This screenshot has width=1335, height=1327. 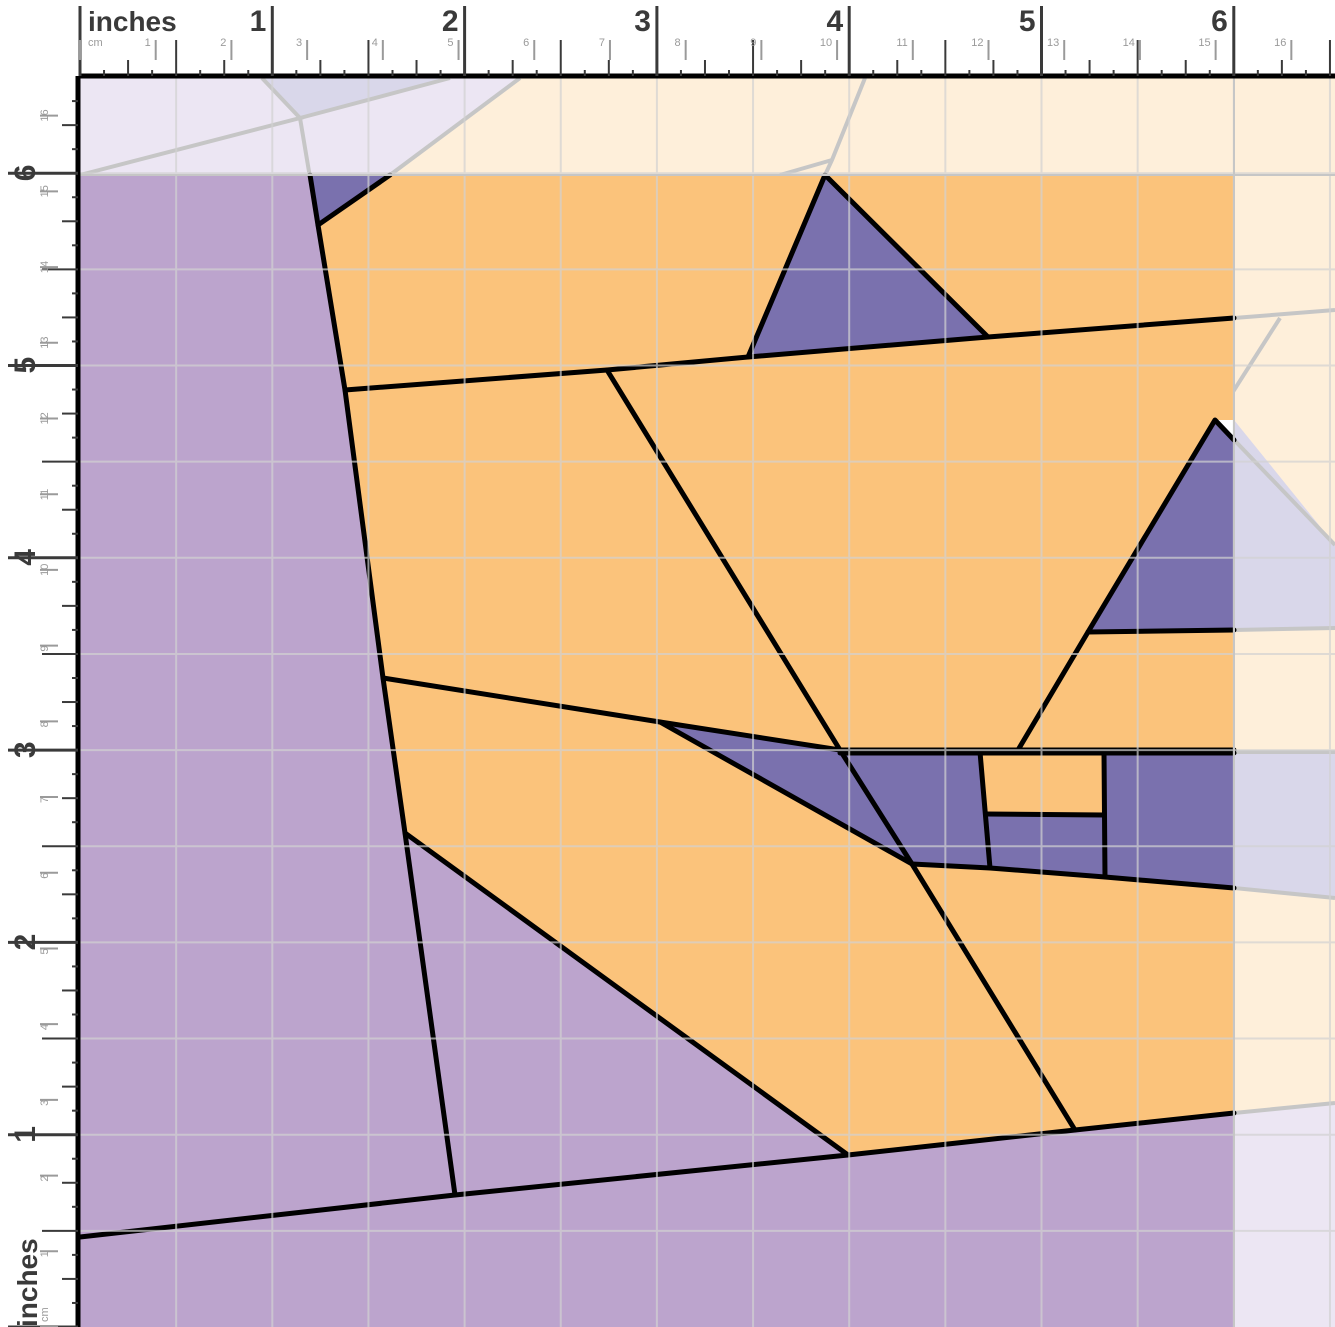 What do you see at coordinates (1053, 43) in the screenshot?
I see `ruler-top-cm-label: 13` at bounding box center [1053, 43].